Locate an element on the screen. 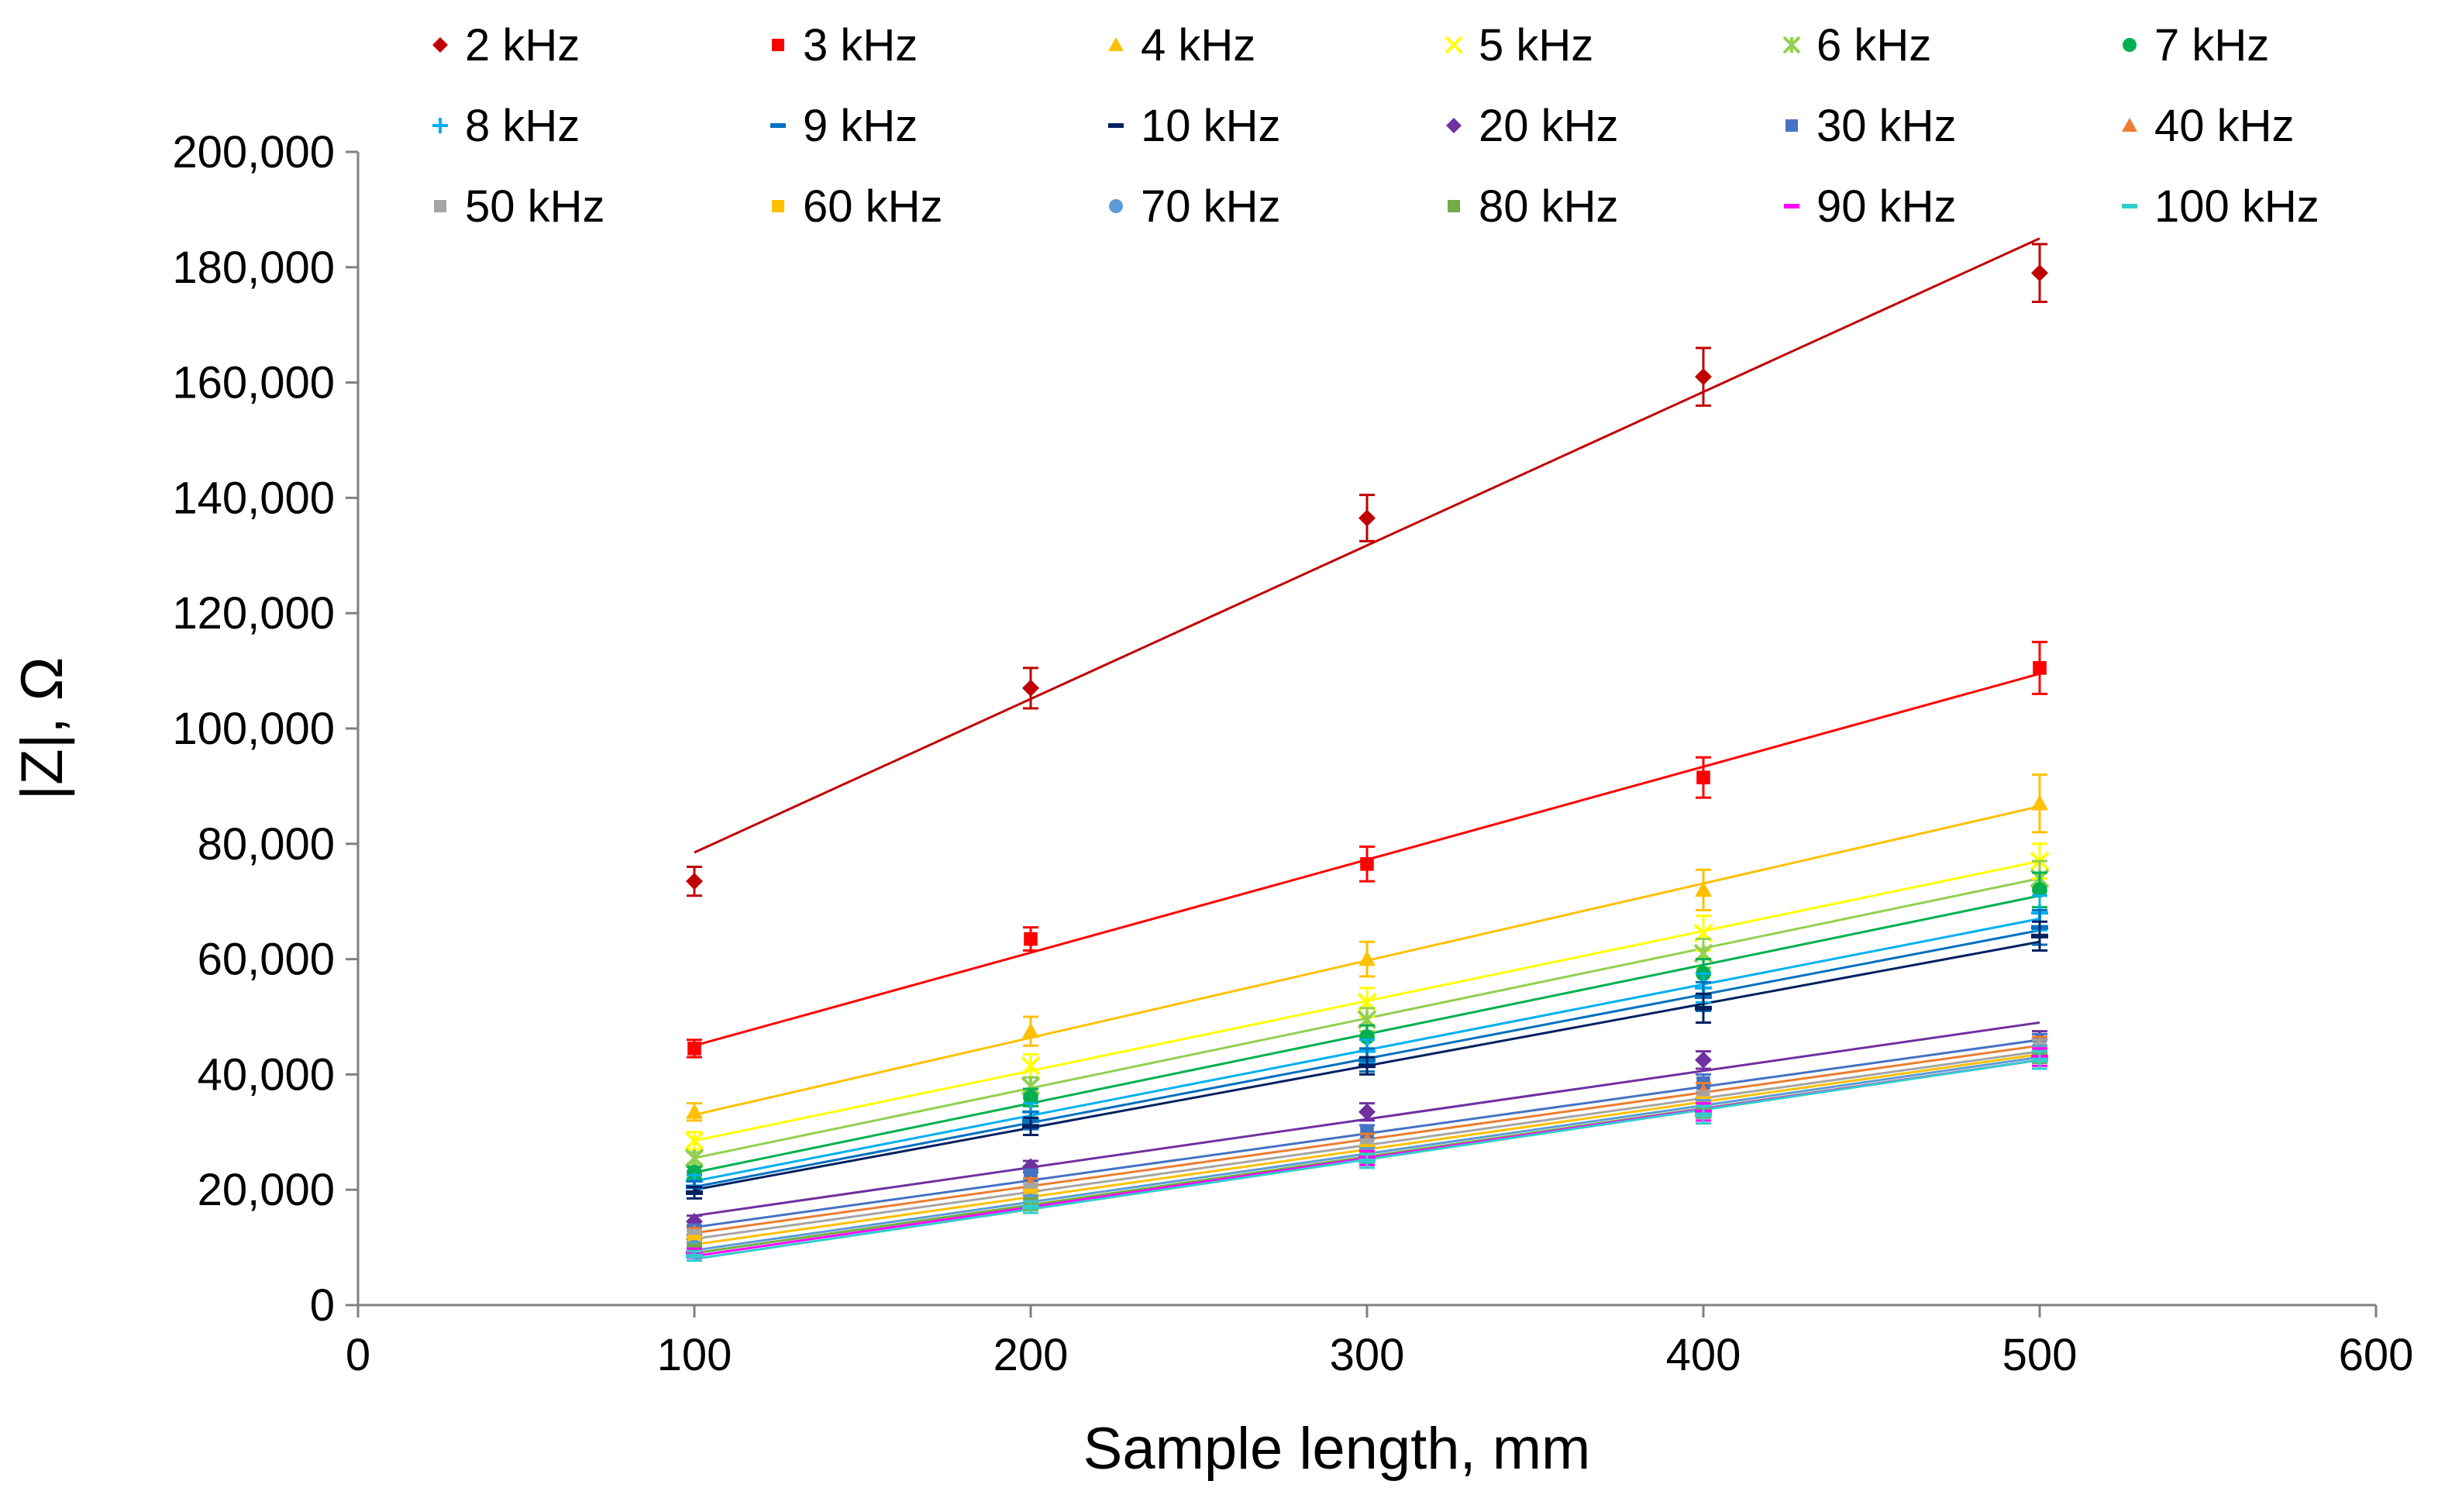 This screenshot has width=2438, height=1512. legend-item-80-khz: 80 kHz is located at coordinates (1533, 206).